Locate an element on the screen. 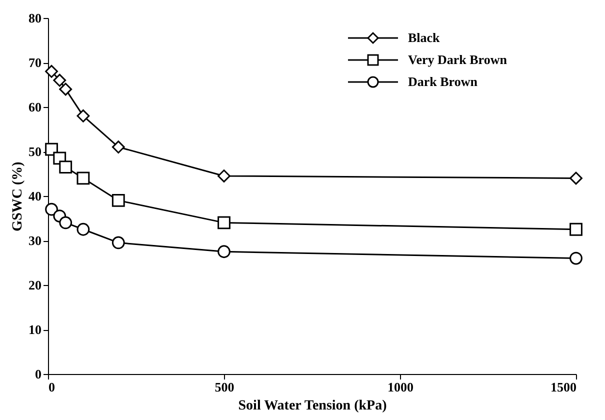  legend-label: Dark Brown is located at coordinates (443, 81).